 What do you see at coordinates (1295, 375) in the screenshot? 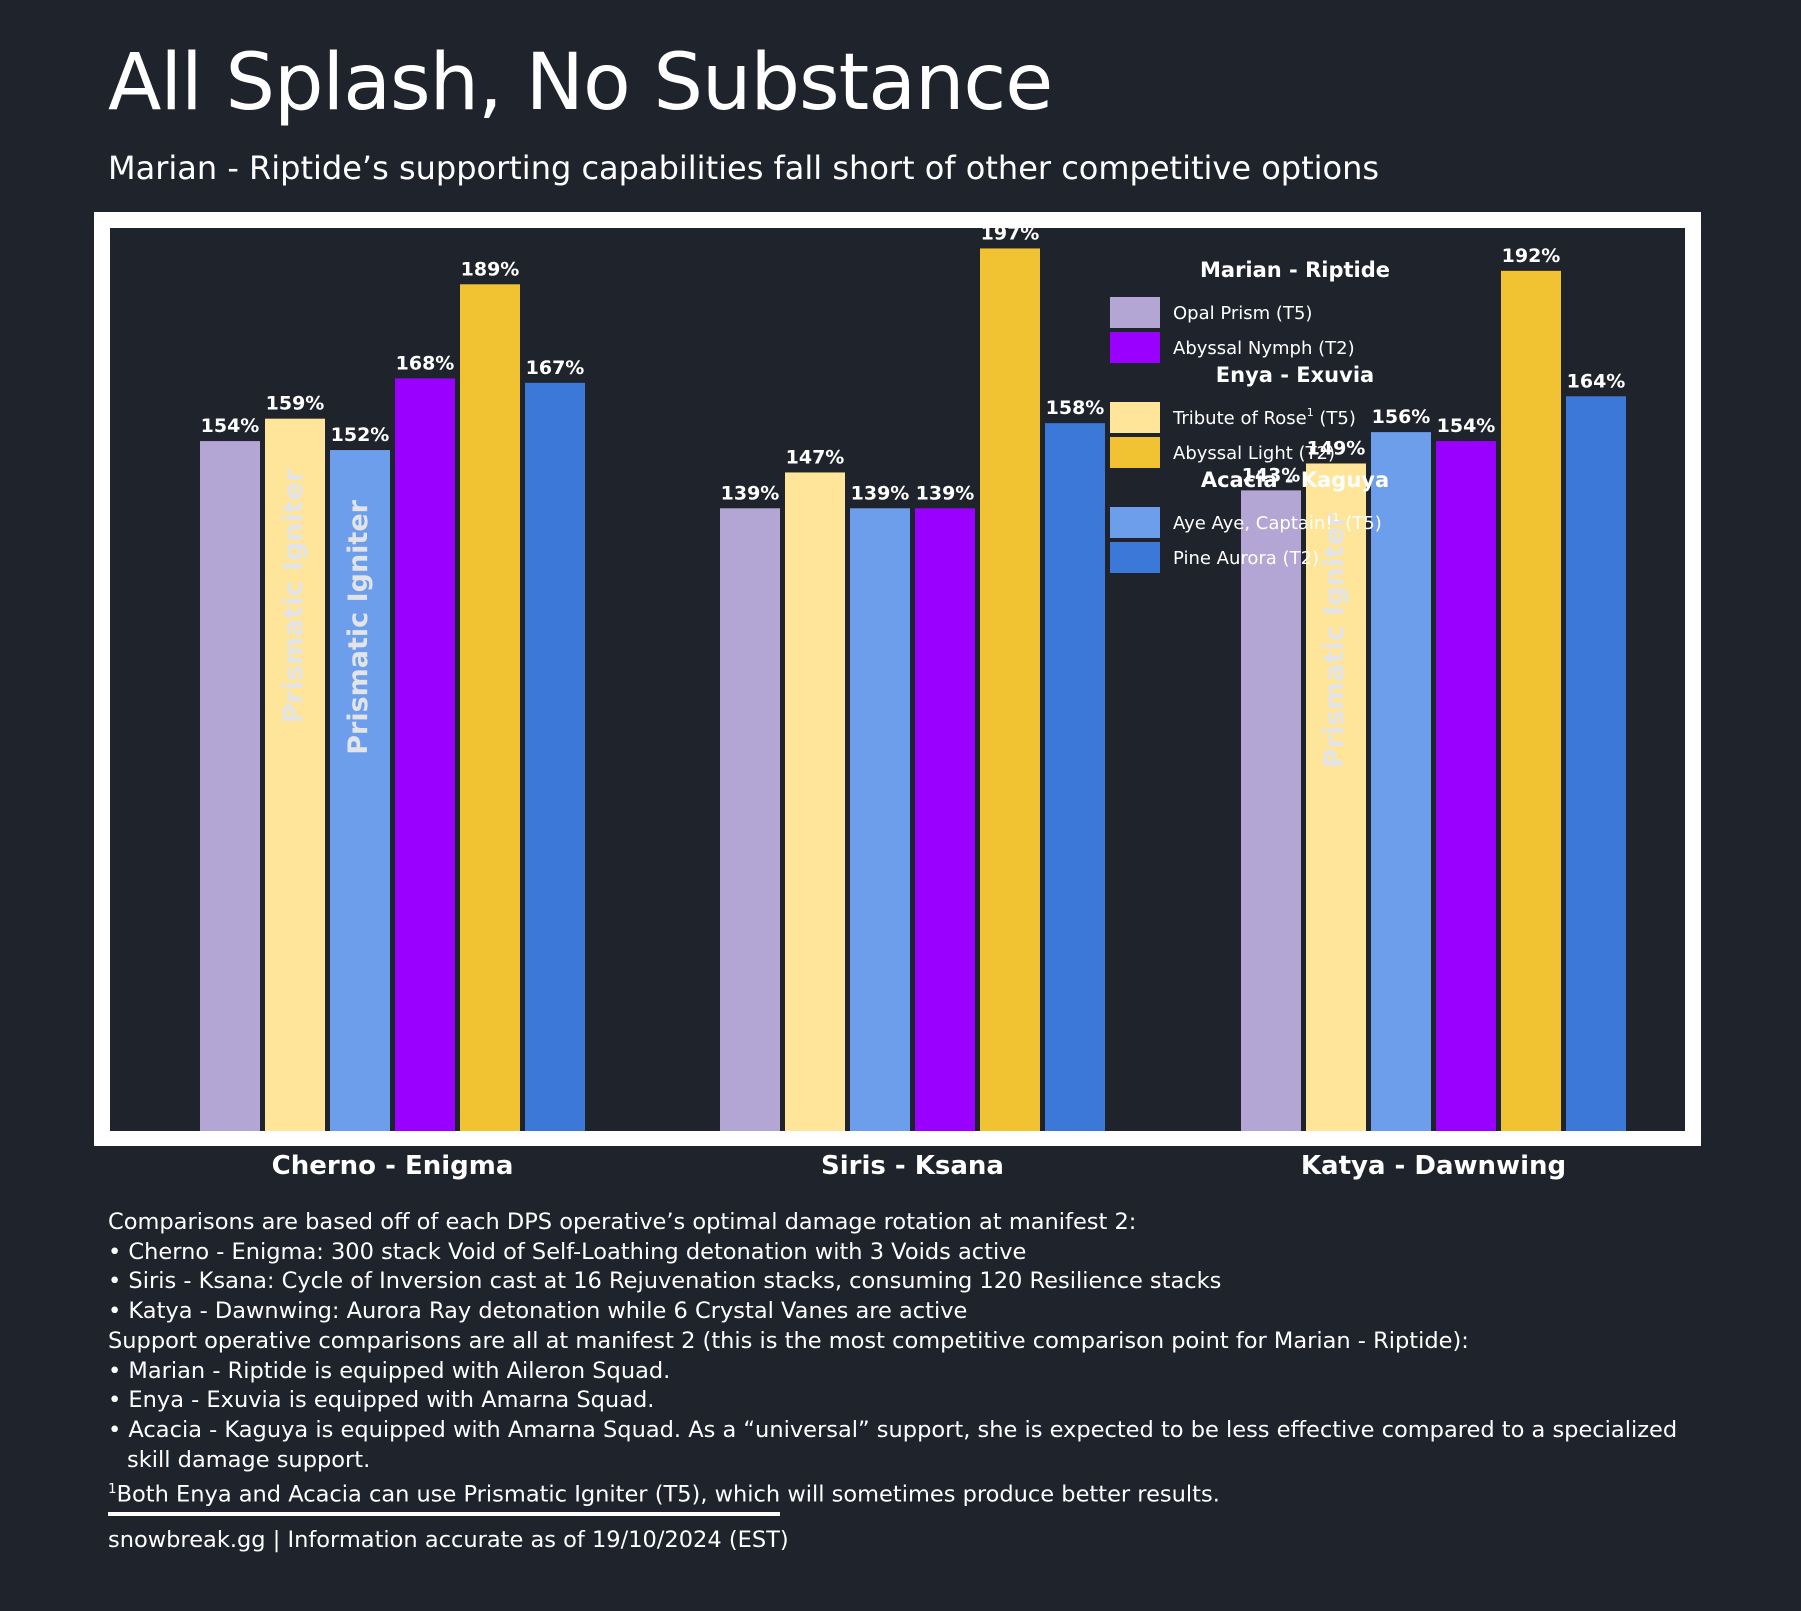
I see `legend-group-title: Enya - Exuvia` at bounding box center [1295, 375].